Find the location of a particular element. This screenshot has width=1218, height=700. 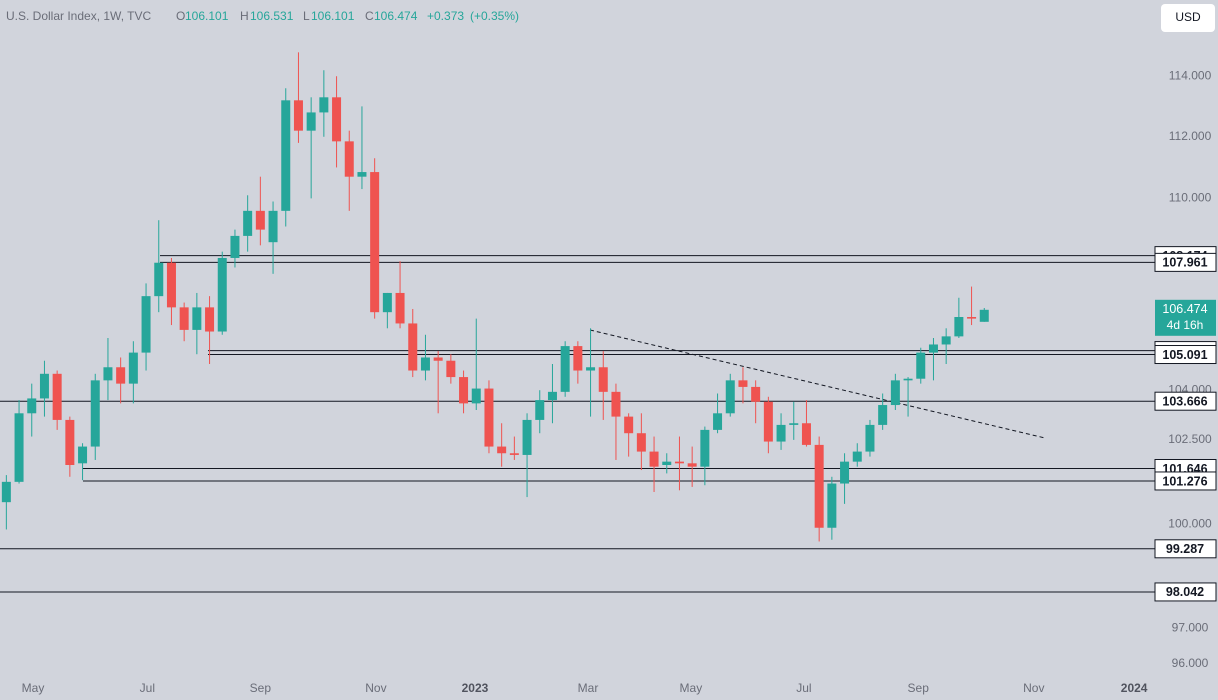

high-label: H is located at coordinates (244, 16).